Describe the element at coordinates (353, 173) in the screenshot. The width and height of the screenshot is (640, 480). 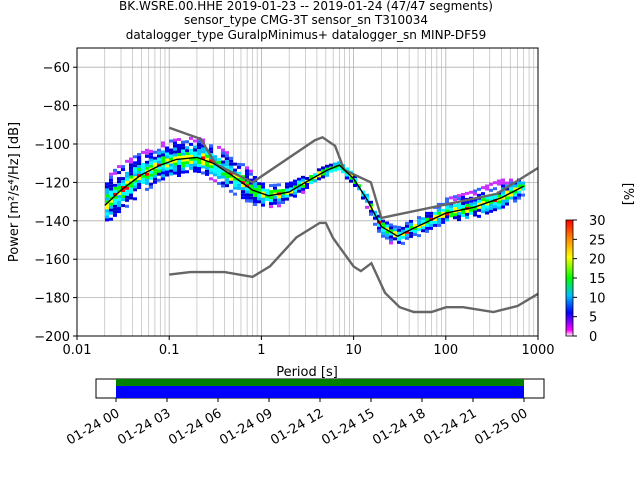
I see `noise-model-nhnm` at that location.